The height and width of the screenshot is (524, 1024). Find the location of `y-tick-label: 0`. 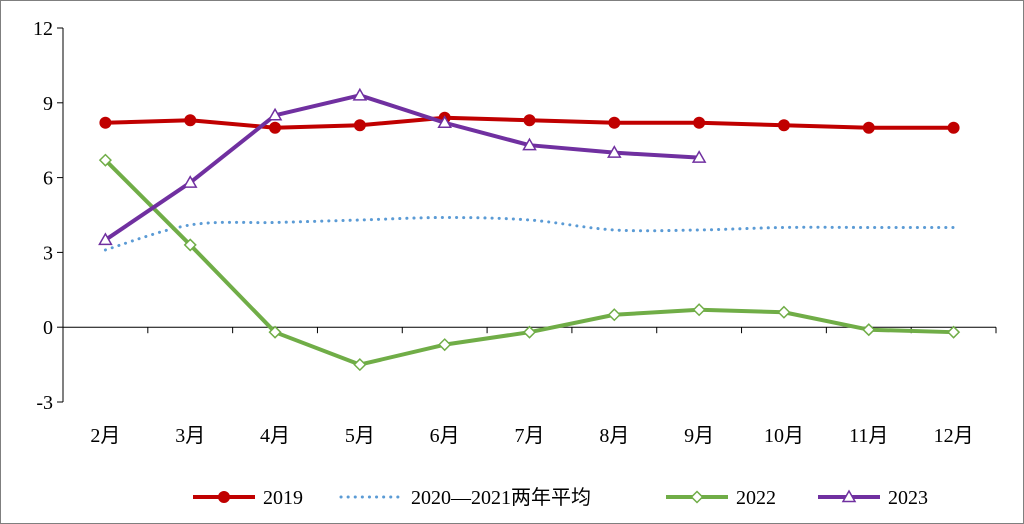

y-tick-label: 0 is located at coordinates (48, 328).